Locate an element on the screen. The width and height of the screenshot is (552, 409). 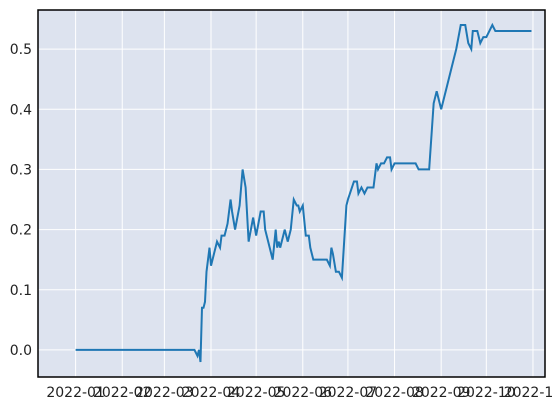
x-tick-label: 2022-11 is located at coordinates (528, 393).